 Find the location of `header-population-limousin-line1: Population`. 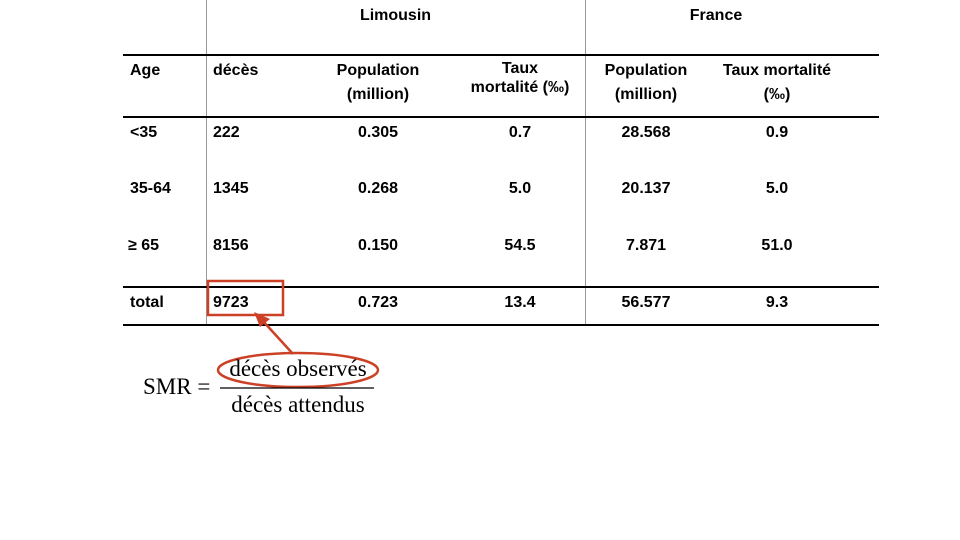

header-population-limousin-line1: Population is located at coordinates (378, 70).